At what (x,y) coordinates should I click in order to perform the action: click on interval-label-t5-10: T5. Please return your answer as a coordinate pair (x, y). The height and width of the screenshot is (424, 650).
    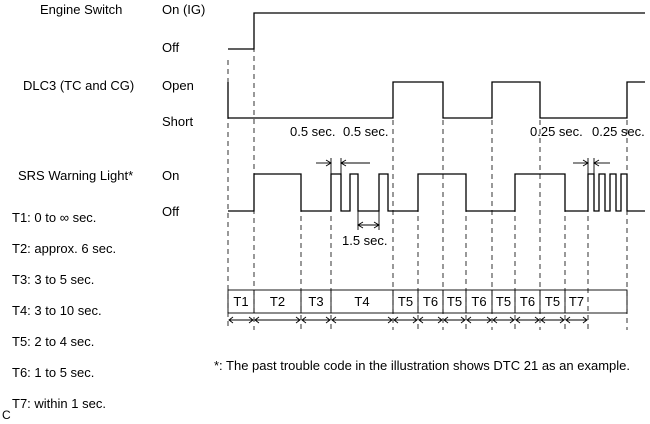
    Looking at the image, I should click on (552, 301).